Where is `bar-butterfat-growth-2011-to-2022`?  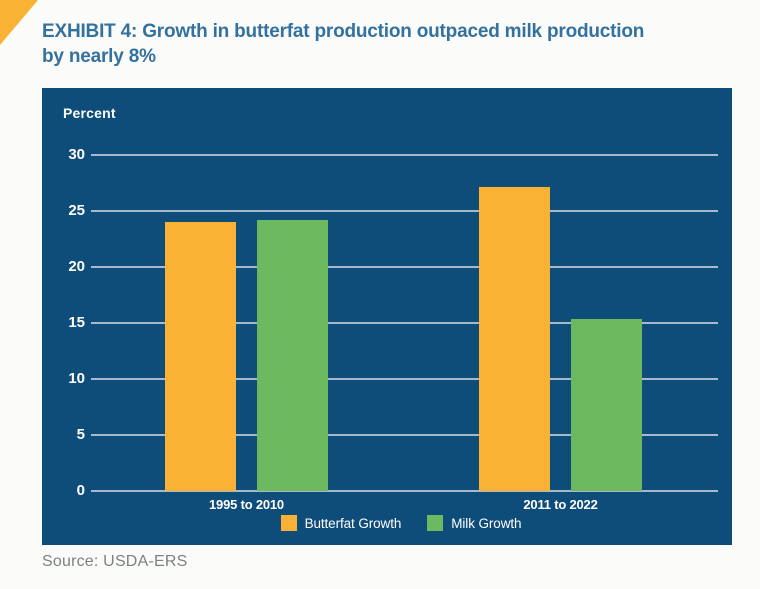 bar-butterfat-growth-2011-to-2022 is located at coordinates (514, 339).